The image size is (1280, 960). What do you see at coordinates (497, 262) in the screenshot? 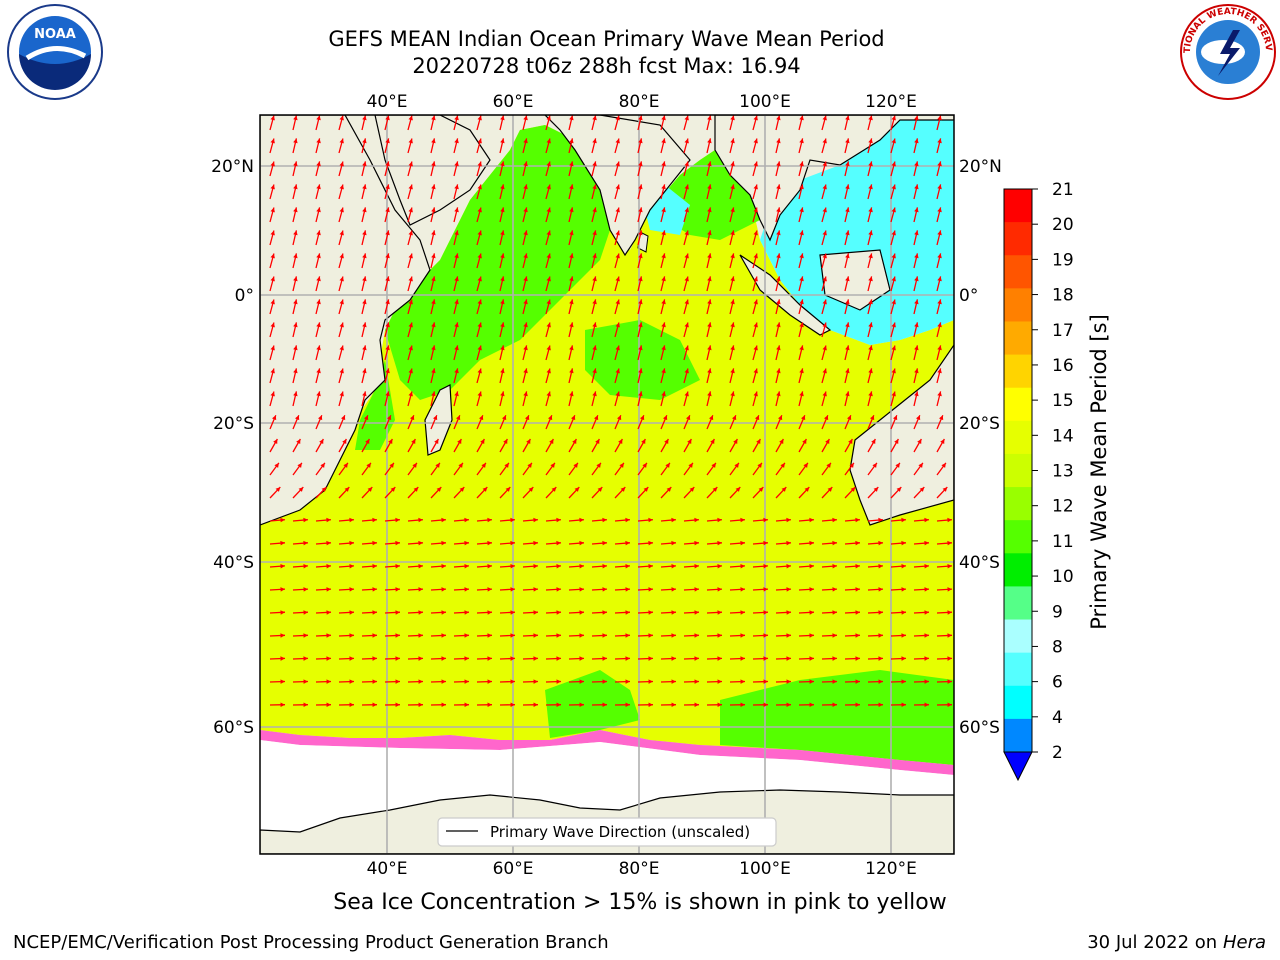
I see `arabian-sea-green` at bounding box center [497, 262].